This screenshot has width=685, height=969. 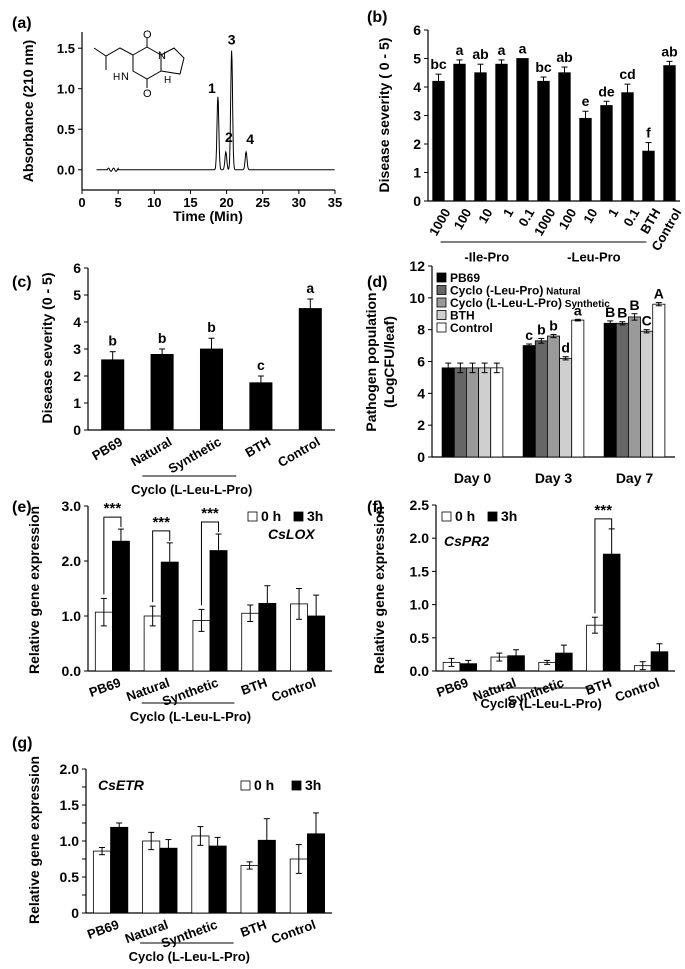 What do you see at coordinates (249, 889) in the screenshot?
I see `g-bar-0-h` at bounding box center [249, 889].